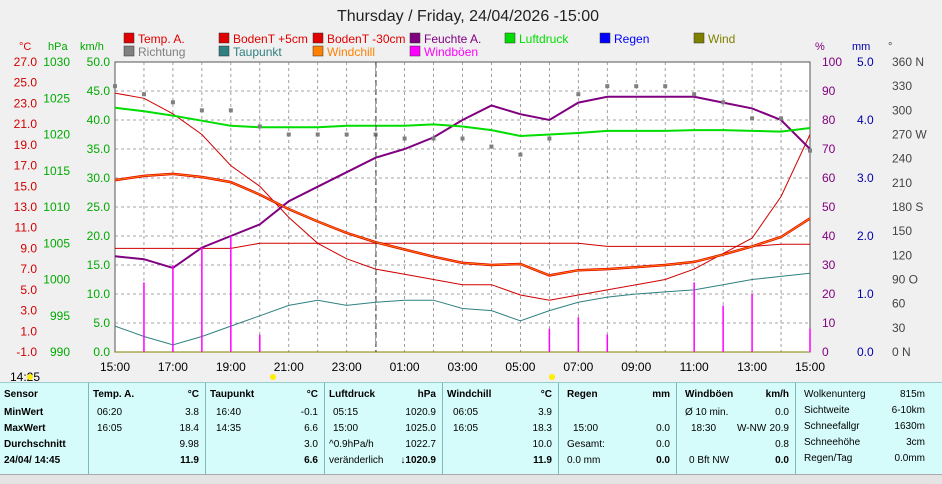 Image resolution: width=942 pixels, height=484 pixels. What do you see at coordinates (901, 352) in the screenshot?
I see `direction-tick-12: 0 N` at bounding box center [901, 352].